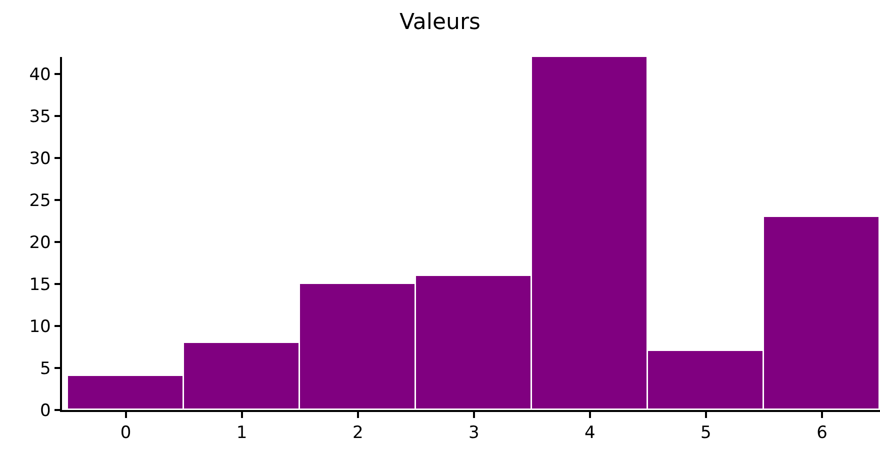 The image size is (880, 450). Describe the element at coordinates (474, 433) in the screenshot. I see `x-tick-label: 3` at that location.